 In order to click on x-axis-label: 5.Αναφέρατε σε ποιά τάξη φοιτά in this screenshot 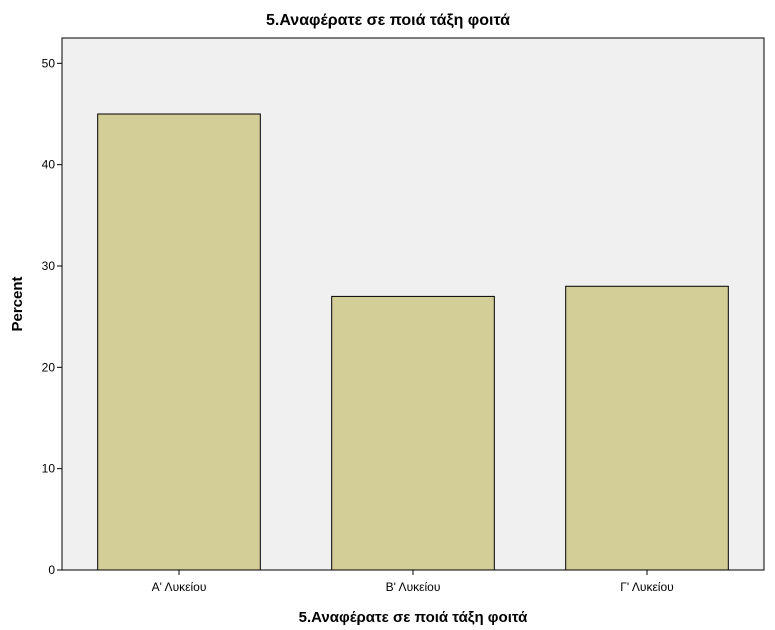, I will do `click(414, 617)`.